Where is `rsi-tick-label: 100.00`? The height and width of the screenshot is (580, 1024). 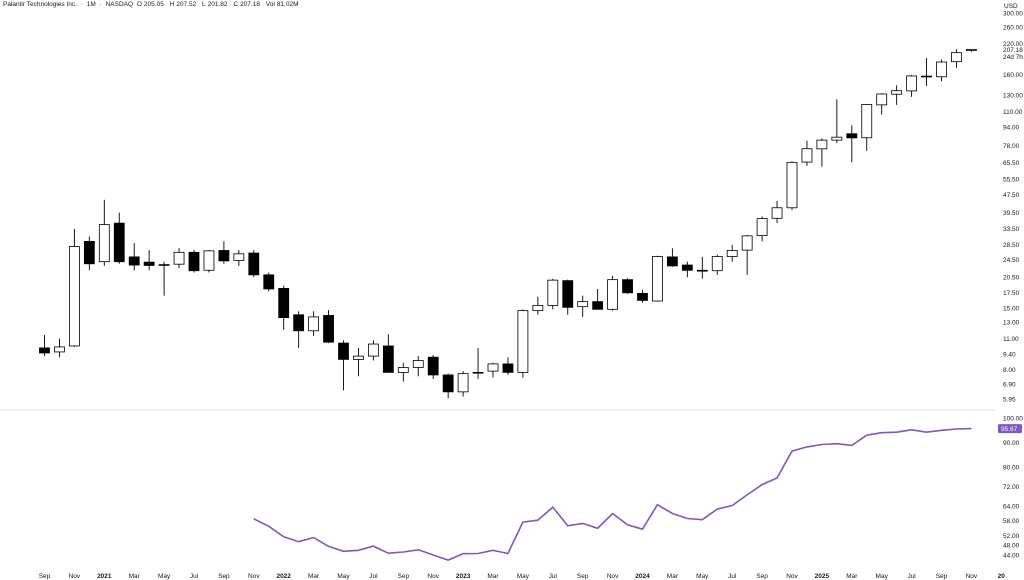
rsi-tick-label: 100.00 is located at coordinates (1013, 418).